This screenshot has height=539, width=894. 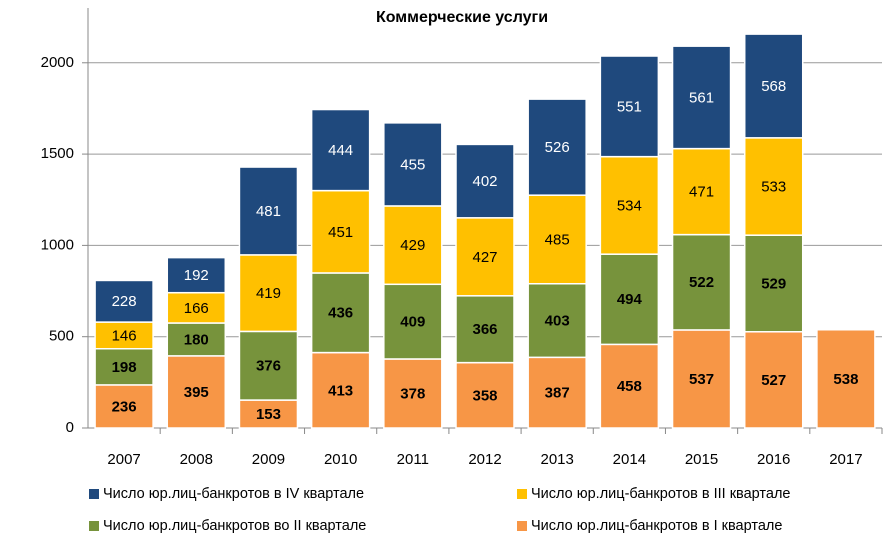 What do you see at coordinates (196, 459) in the screenshot?
I see `x-tick-label: 2008` at bounding box center [196, 459].